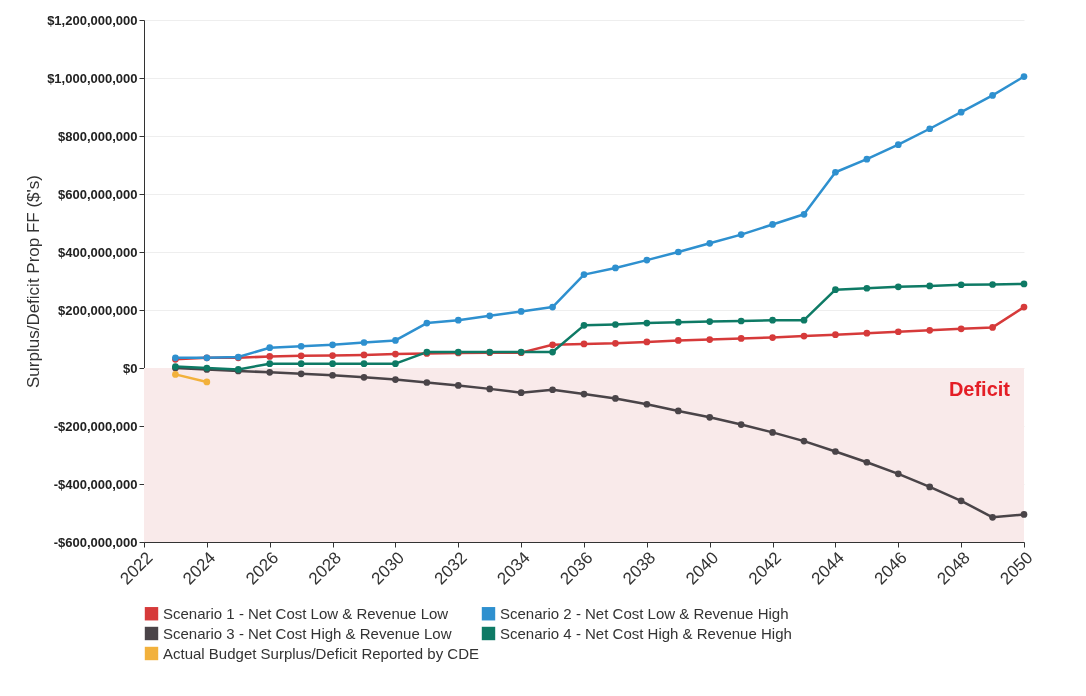  Describe the element at coordinates (97, 252) in the screenshot. I see `y-tick-label: $400,000,000` at that location.